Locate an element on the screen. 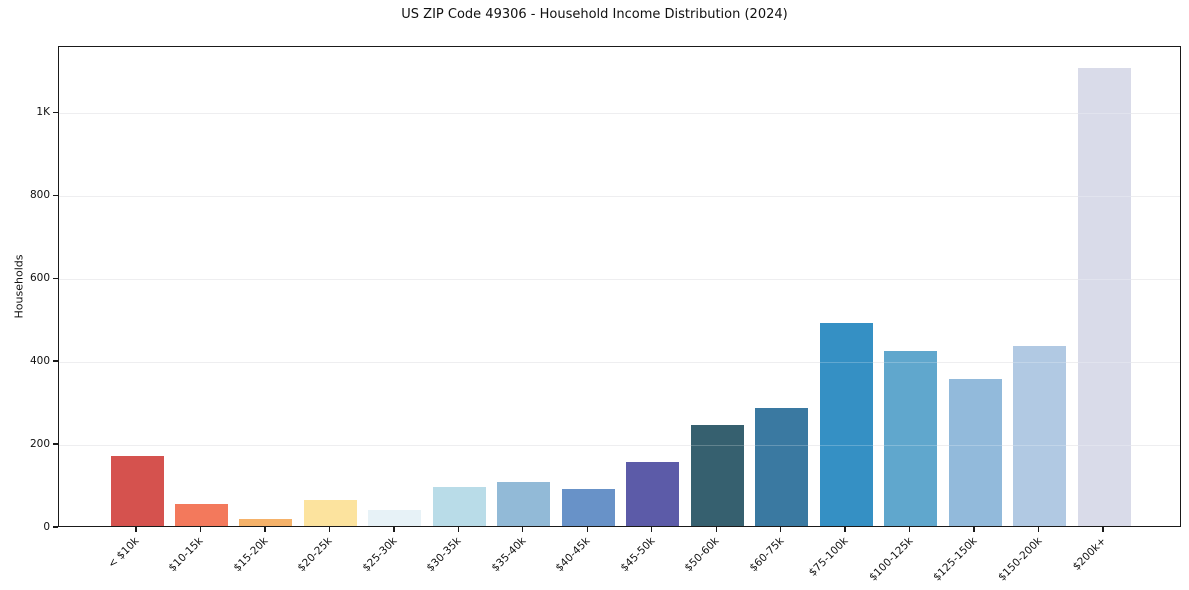 The image size is (1189, 590). bar-$150-200k is located at coordinates (1040, 436).